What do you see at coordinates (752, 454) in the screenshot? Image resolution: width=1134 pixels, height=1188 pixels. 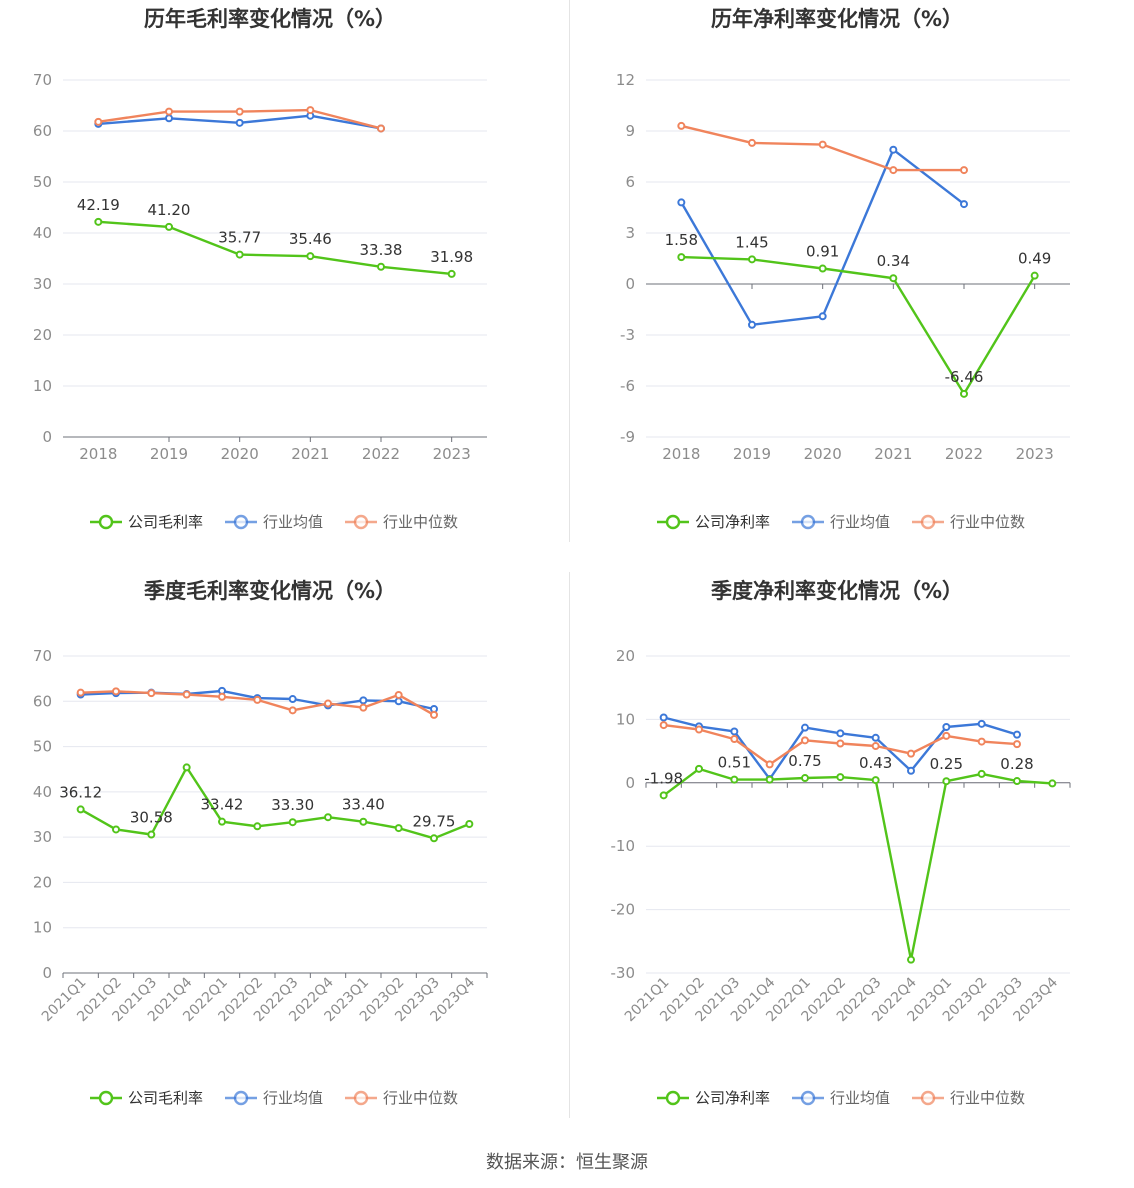 I see `x-tick-label: 2019` at bounding box center [752, 454].